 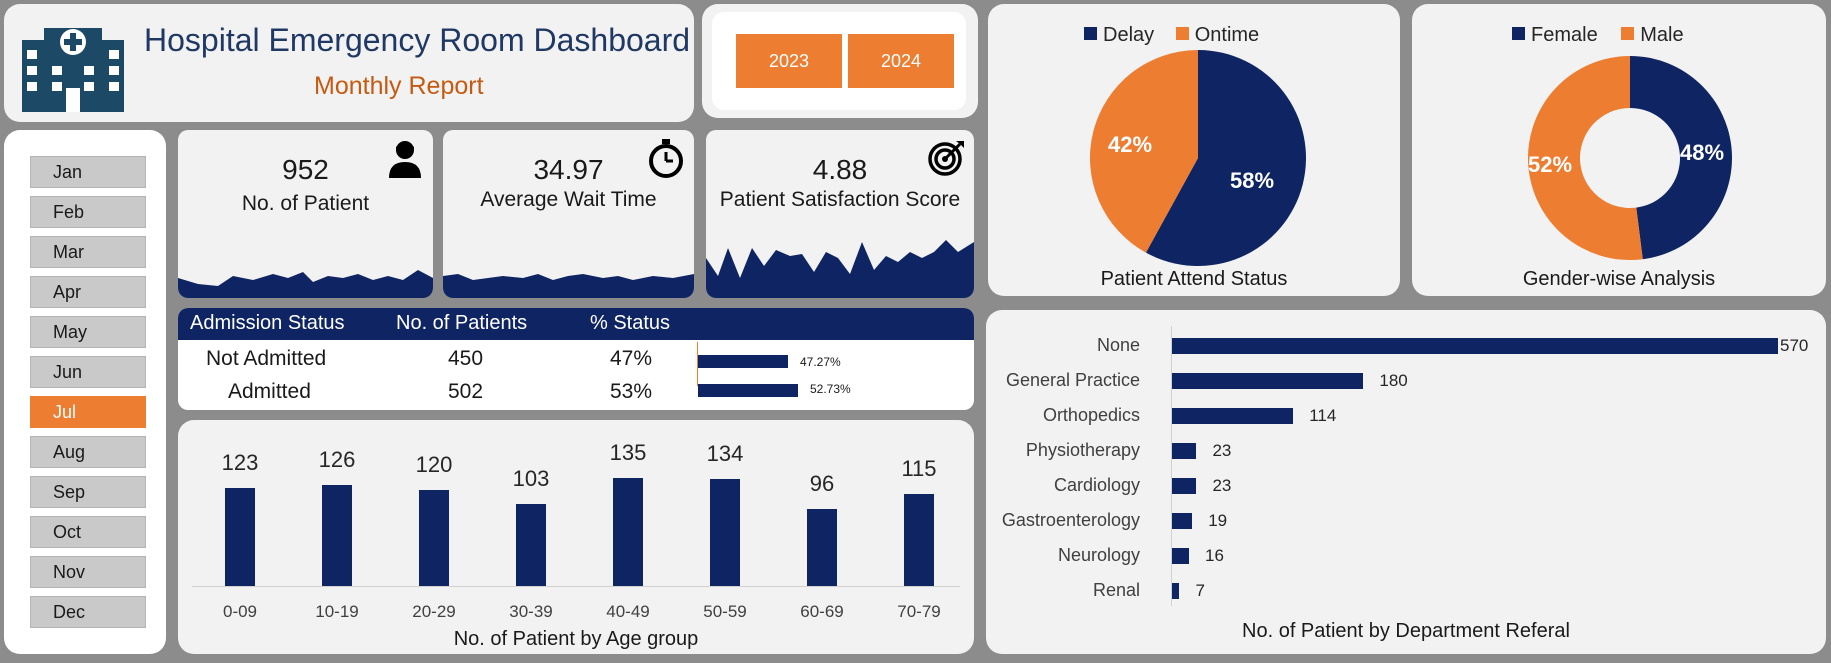 What do you see at coordinates (1184, 451) in the screenshot?
I see `department-bar-physiotherapy` at bounding box center [1184, 451].